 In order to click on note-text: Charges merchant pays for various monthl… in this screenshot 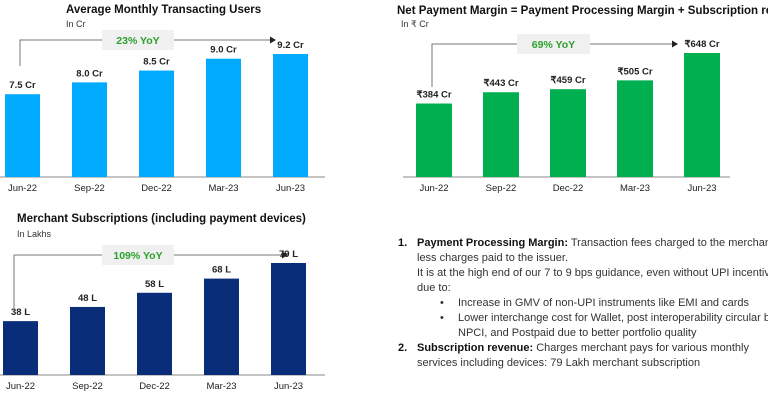, I will do `click(641, 348)`.